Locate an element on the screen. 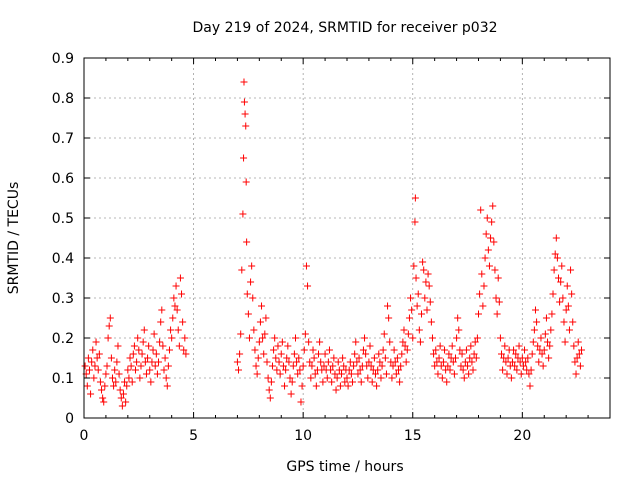 This screenshot has height=480, width=640. y-tick-label: 0.2 is located at coordinates (63, 339).